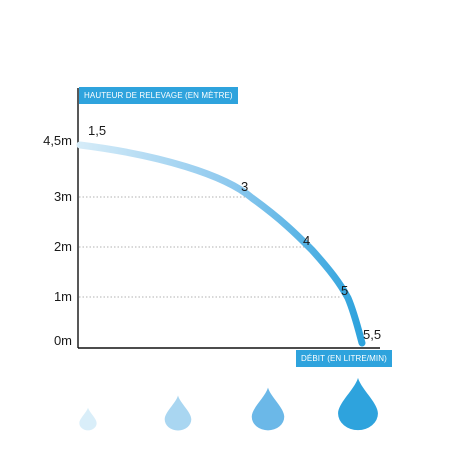 The width and height of the screenshot is (458, 458). What do you see at coordinates (209, 247) in the screenshot?
I see `gridlines` at bounding box center [209, 247].